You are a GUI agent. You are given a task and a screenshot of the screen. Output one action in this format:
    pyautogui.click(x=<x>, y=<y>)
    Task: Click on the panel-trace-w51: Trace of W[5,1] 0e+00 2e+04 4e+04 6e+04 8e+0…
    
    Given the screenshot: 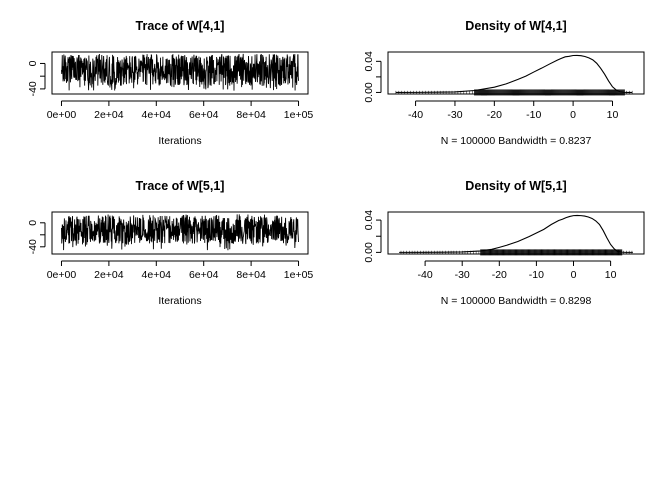 What is the action you would take?
    pyautogui.click(x=170, y=243)
    